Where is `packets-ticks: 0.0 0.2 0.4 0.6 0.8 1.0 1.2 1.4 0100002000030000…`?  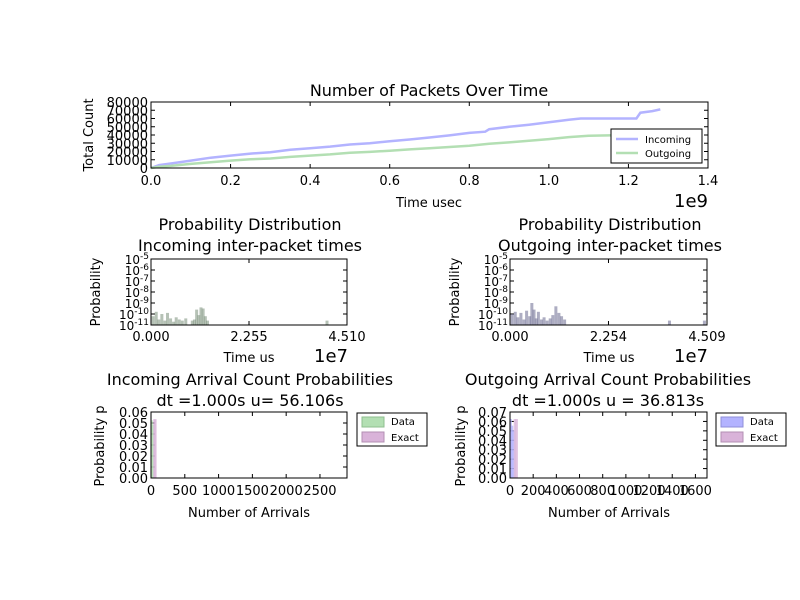 packets-ticks: 0.0 0.2 0.4 0.6 0.8 1.0 1.2 1.4 0100002000030000… is located at coordinates (413, 142).